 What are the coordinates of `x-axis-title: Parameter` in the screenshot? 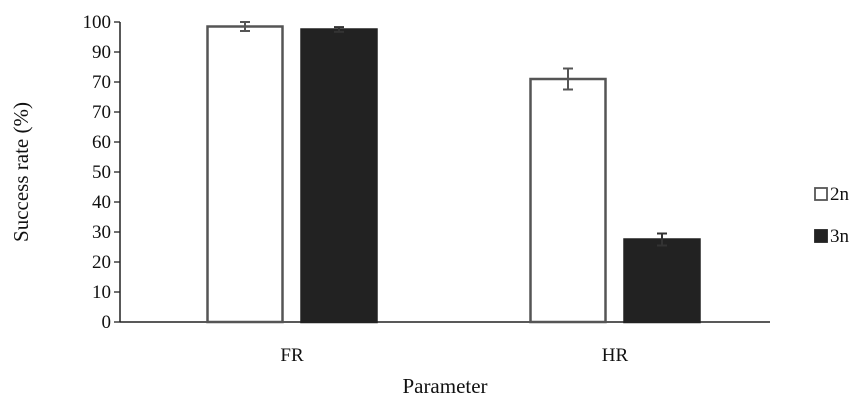 It's located at (444, 386).